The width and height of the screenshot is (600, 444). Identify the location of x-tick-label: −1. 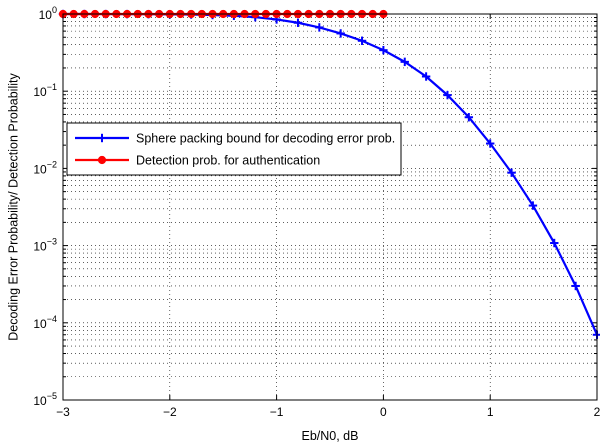
(277, 412).